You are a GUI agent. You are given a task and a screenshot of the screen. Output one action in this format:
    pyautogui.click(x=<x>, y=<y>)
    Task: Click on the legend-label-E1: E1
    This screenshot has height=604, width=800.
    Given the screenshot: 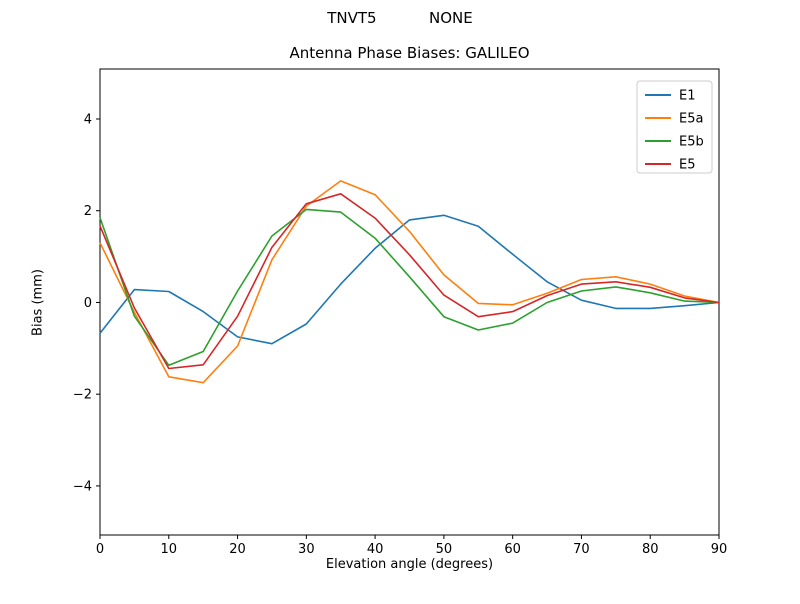 What is the action you would take?
    pyautogui.click(x=687, y=96)
    